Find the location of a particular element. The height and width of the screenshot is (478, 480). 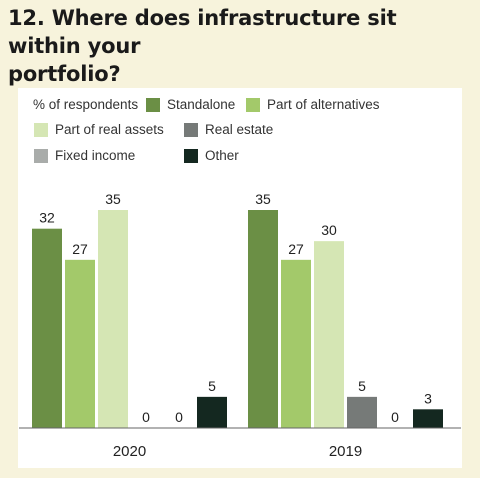

value-label-standalone-2020: 32 is located at coordinates (47, 218).